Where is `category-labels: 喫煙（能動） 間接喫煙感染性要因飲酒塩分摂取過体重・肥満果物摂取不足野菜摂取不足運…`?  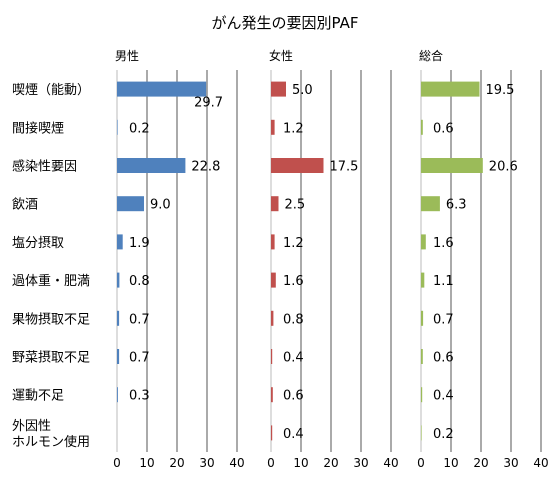 category-labels: 喫煙（能動） 間接喫煙感染性要因飲酒塩分摂取過体重・肥満果物摂取不足野菜摂取不足運… is located at coordinates (51, 266).